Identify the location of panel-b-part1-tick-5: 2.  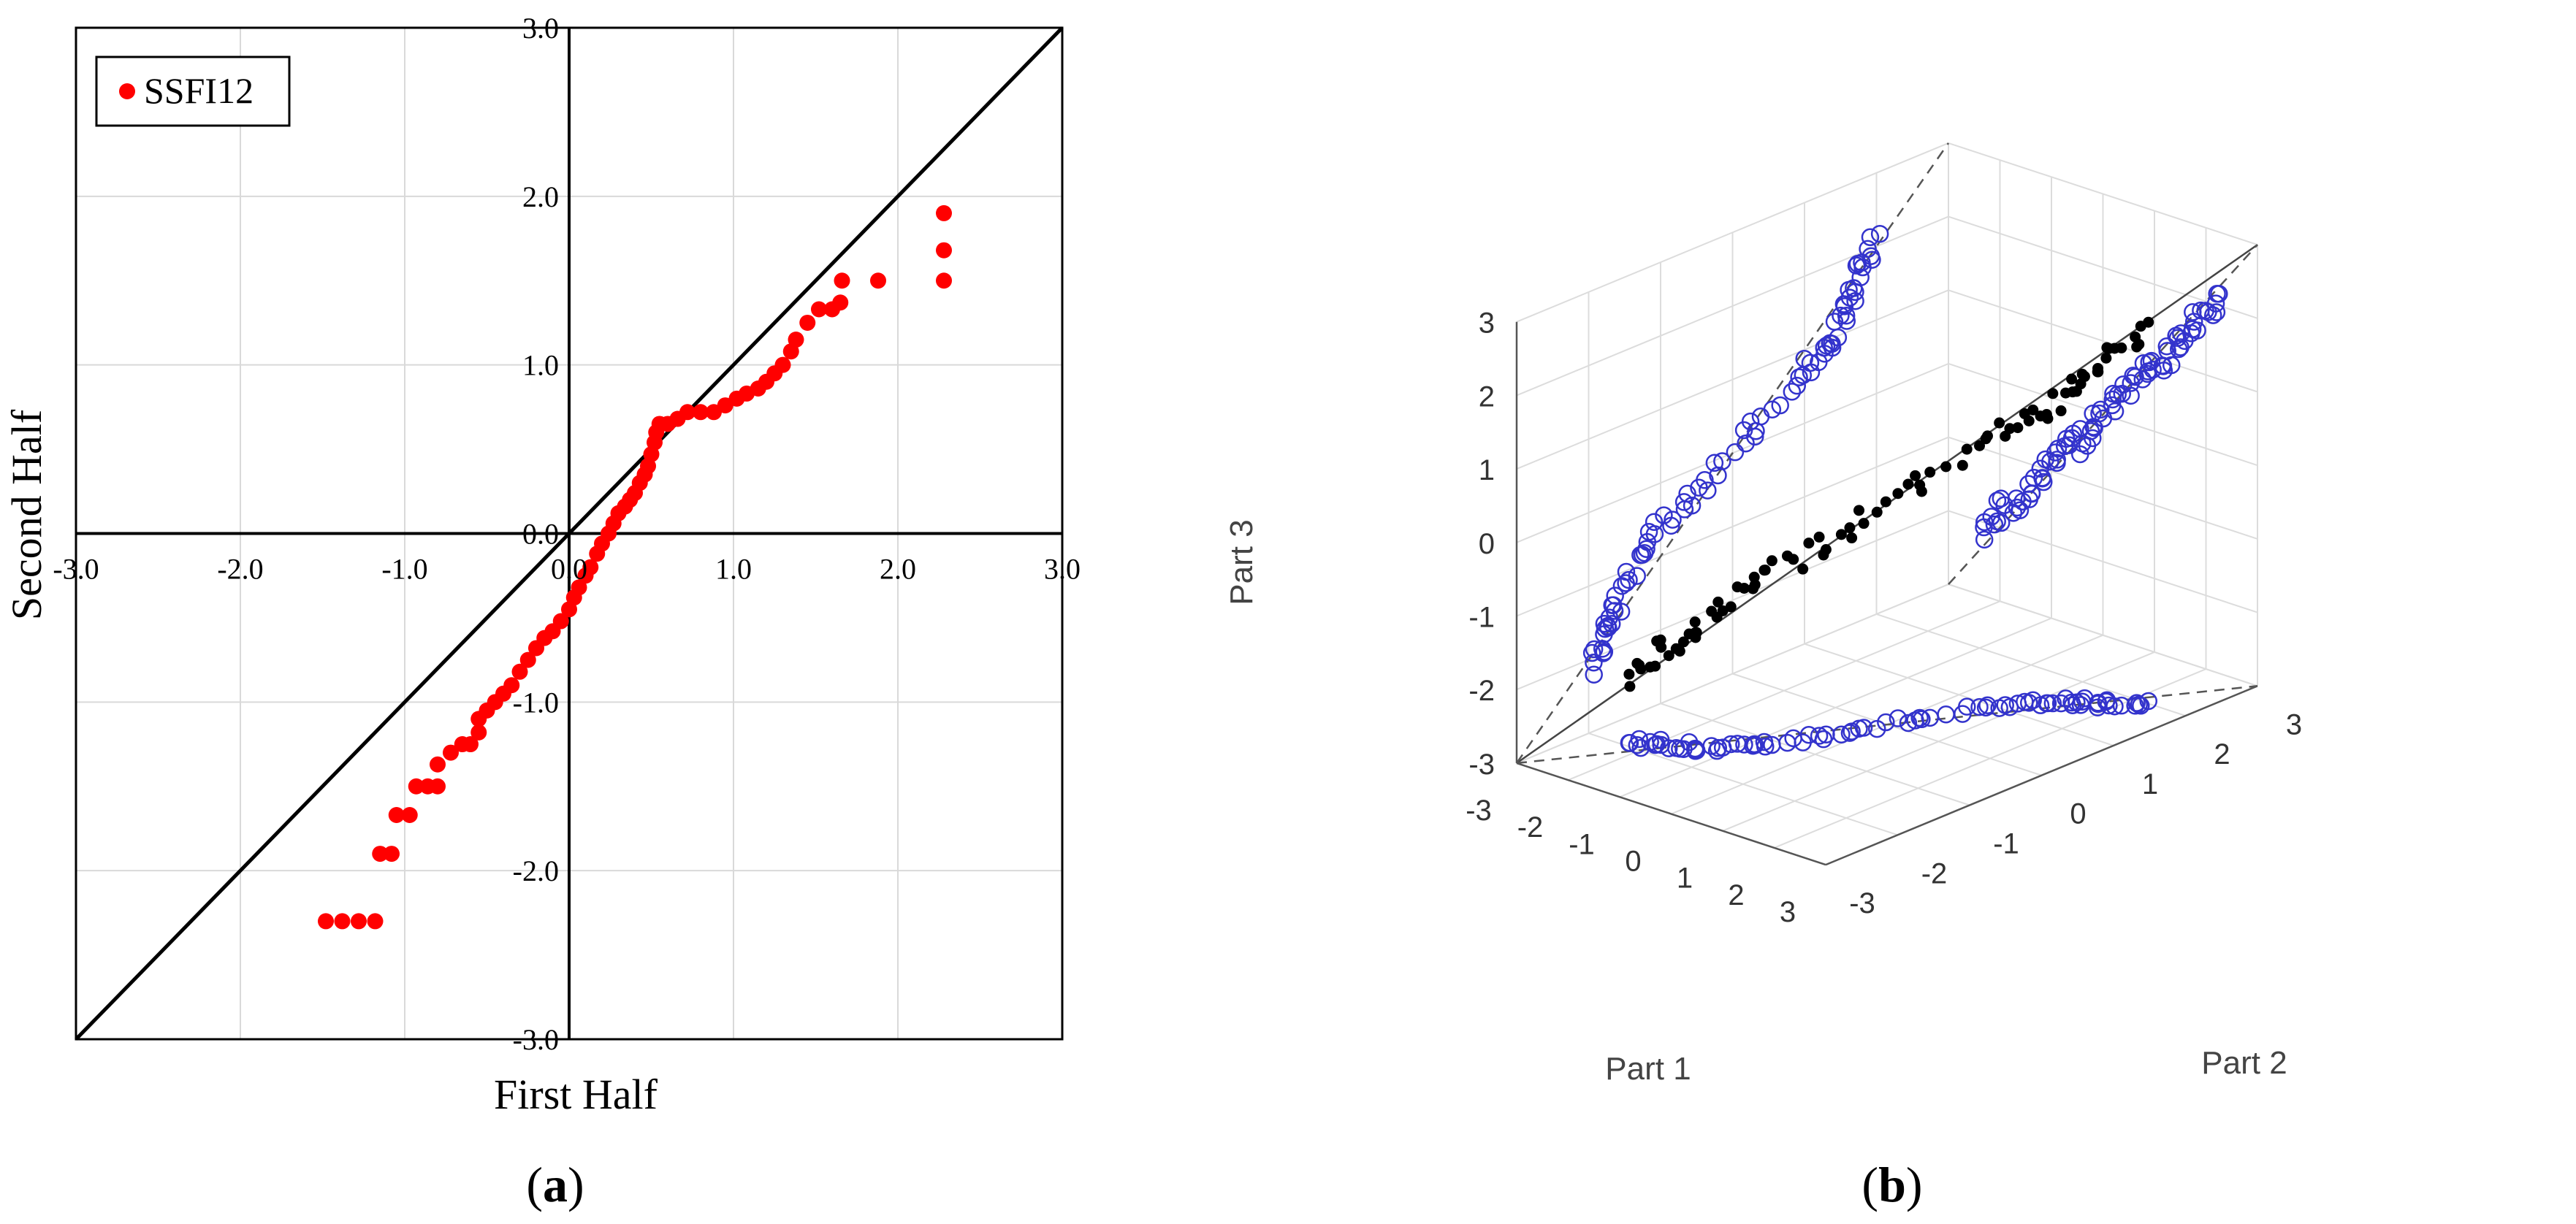
(1736, 895).